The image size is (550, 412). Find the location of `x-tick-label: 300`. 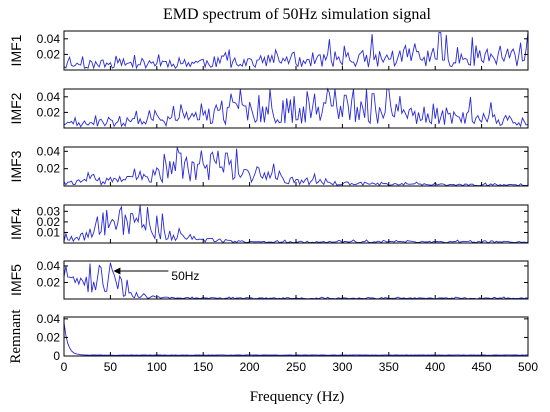

x-tick-label: 300 is located at coordinates (342, 367).